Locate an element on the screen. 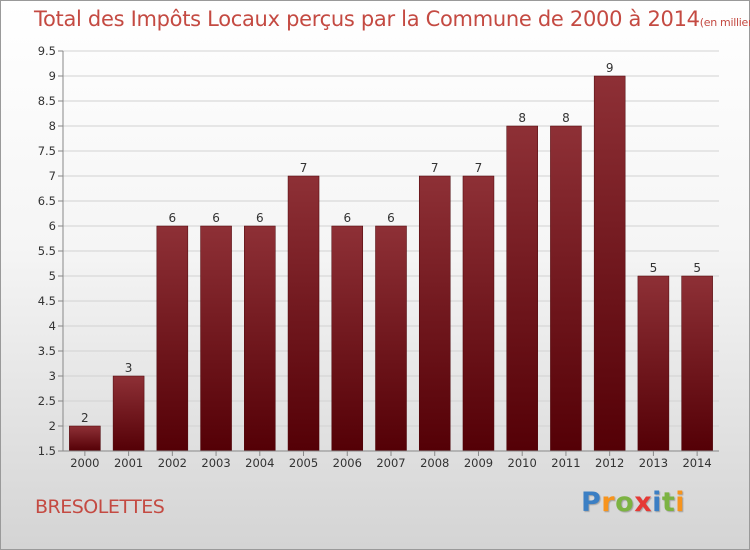 This screenshot has width=750, height=550. y-tick-label: 7.5 is located at coordinates (47, 151).